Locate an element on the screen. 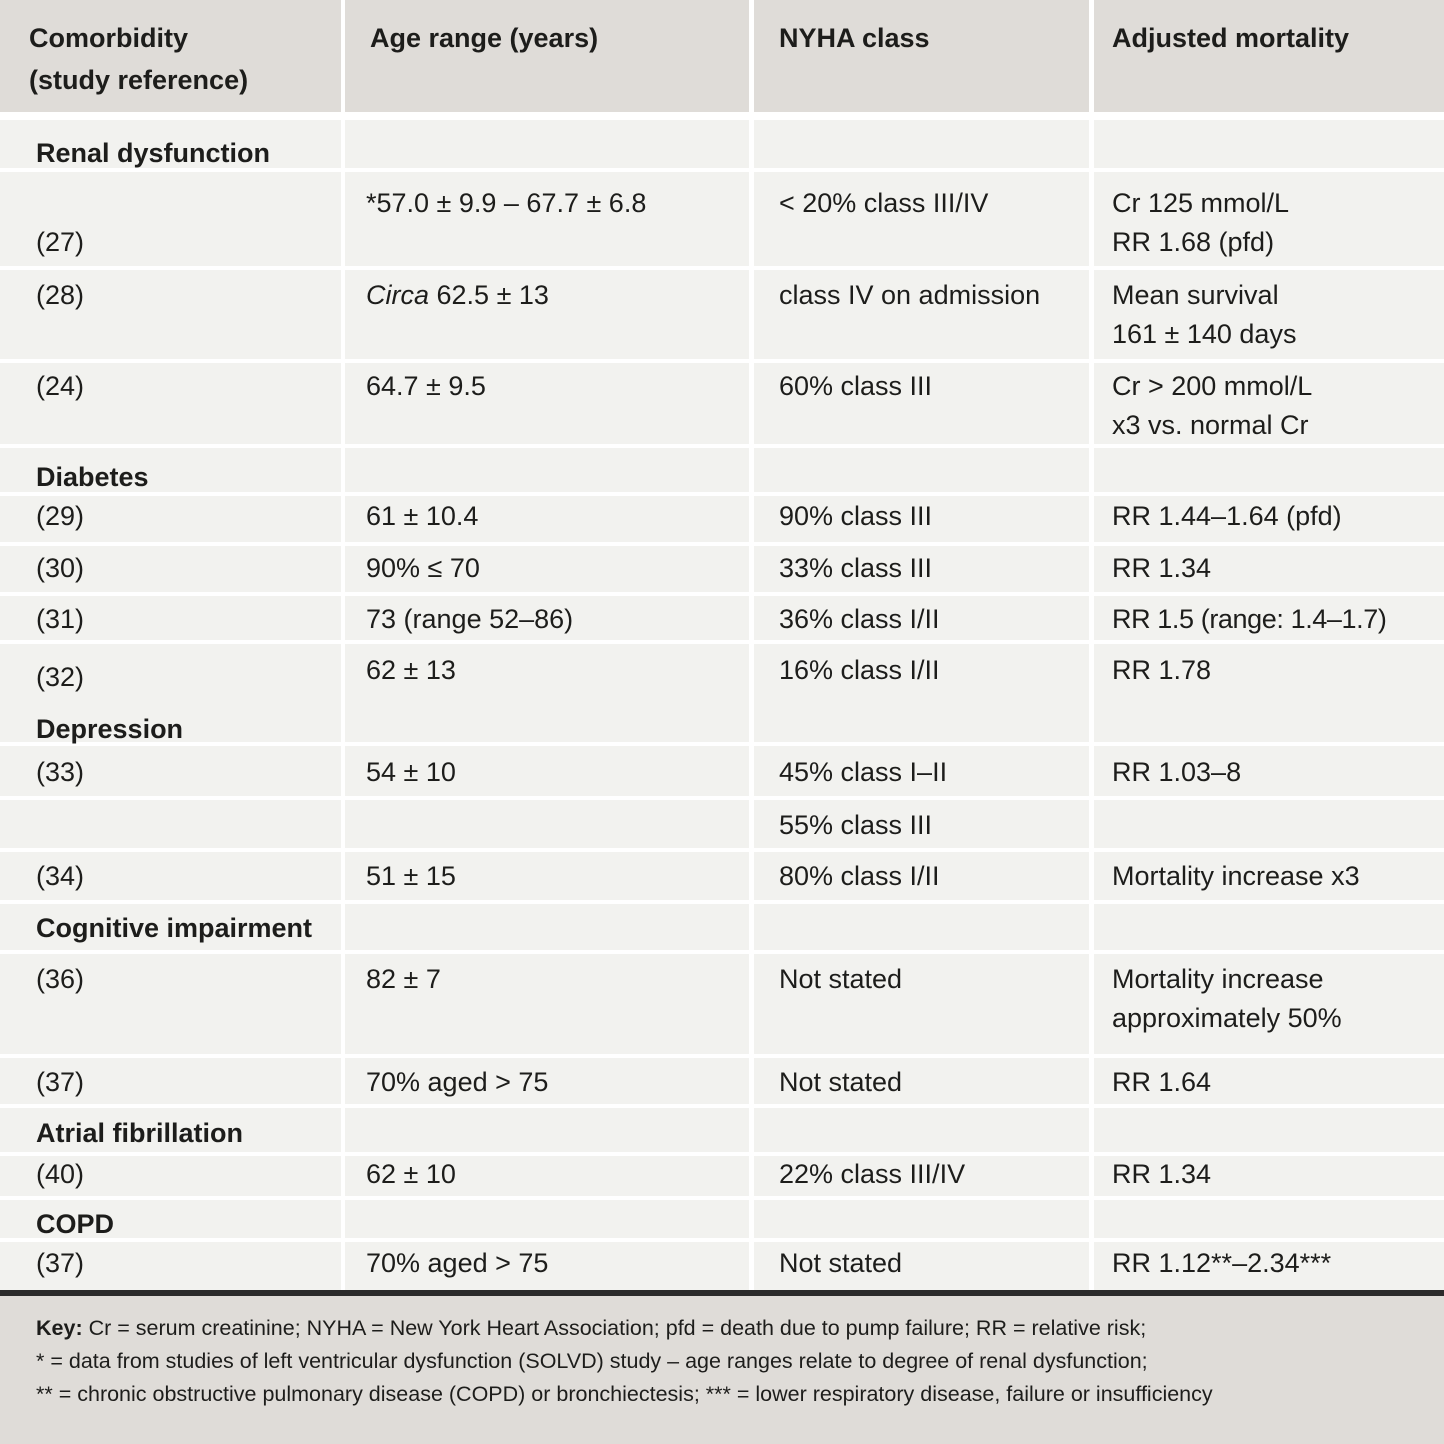 The height and width of the screenshot is (1444, 1444). nyha-class: class IV on admission is located at coordinates (921, 314).